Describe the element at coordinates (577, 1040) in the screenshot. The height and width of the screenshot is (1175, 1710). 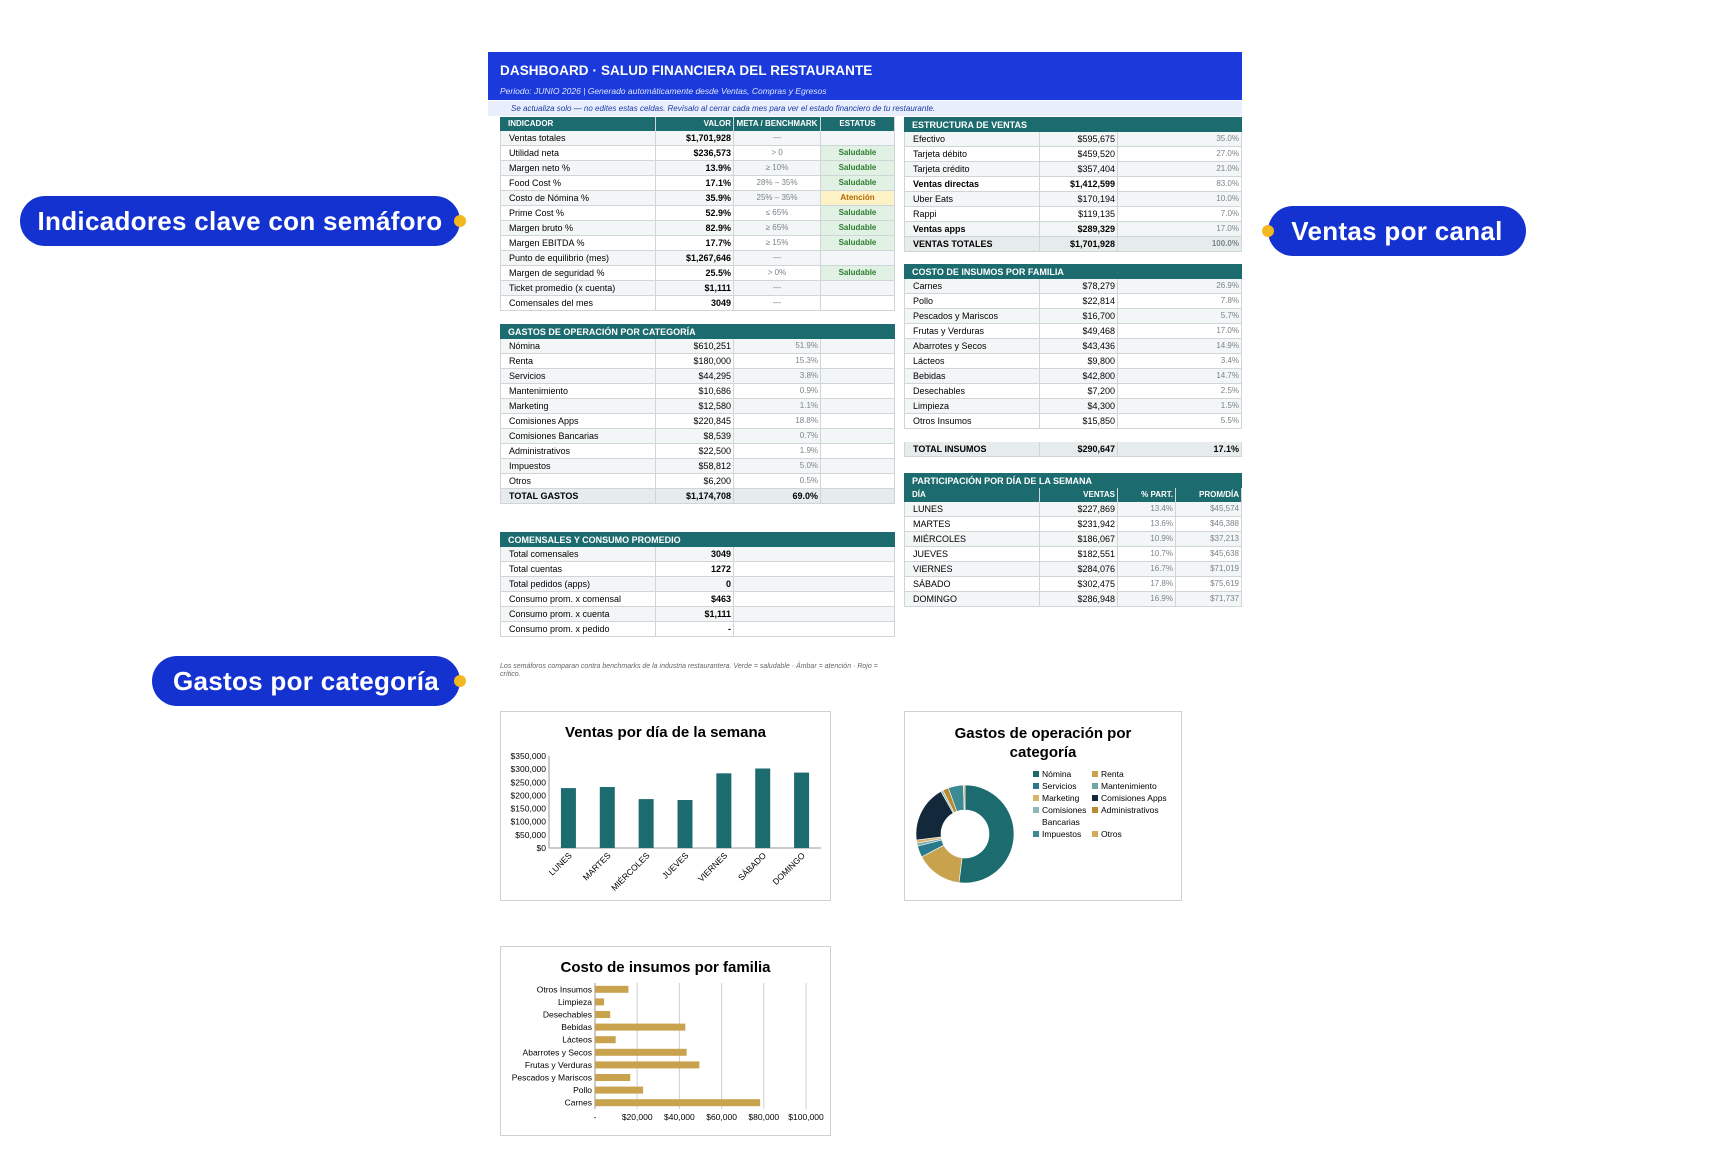
I see `y-tick-label: Lácteos` at that location.